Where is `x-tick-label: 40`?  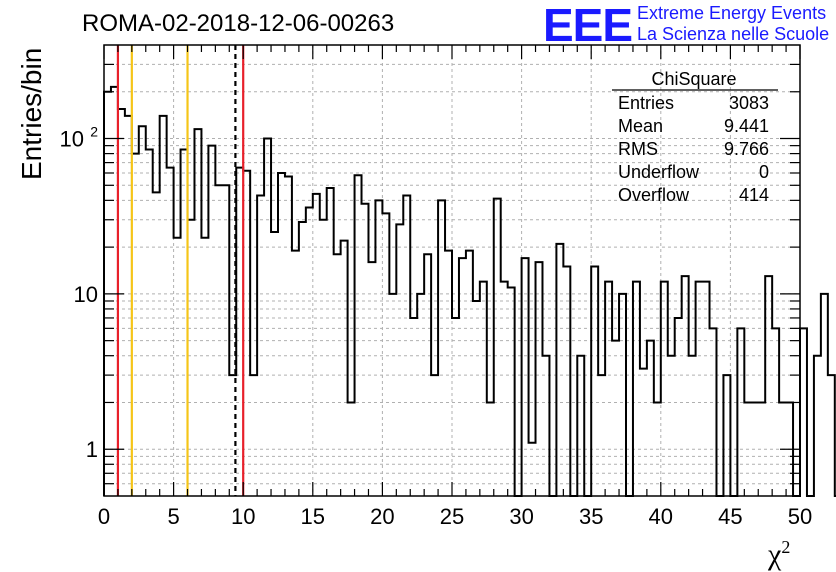
x-tick-label: 40 is located at coordinates (661, 516).